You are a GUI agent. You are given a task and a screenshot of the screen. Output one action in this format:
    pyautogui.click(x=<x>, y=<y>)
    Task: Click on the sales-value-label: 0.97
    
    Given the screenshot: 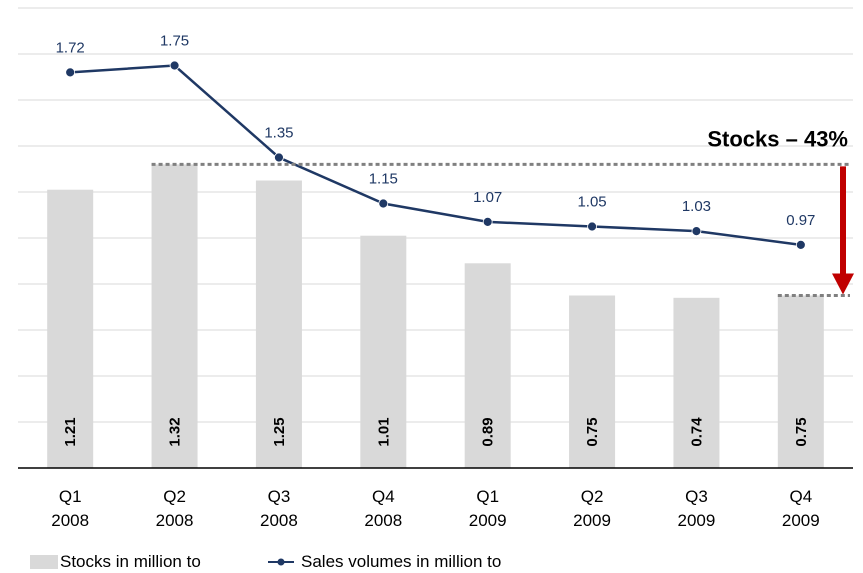 What is the action you would take?
    pyautogui.click(x=800, y=220)
    